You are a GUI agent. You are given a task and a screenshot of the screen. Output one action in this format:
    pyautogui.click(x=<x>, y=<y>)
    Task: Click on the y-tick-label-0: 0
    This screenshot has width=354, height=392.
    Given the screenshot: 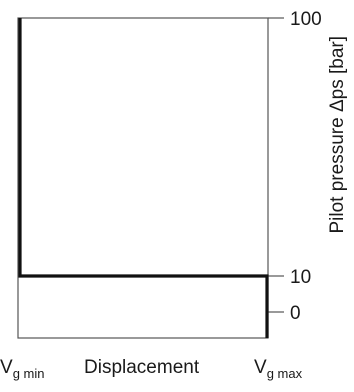 What is the action you would take?
    pyautogui.click(x=295, y=313)
    